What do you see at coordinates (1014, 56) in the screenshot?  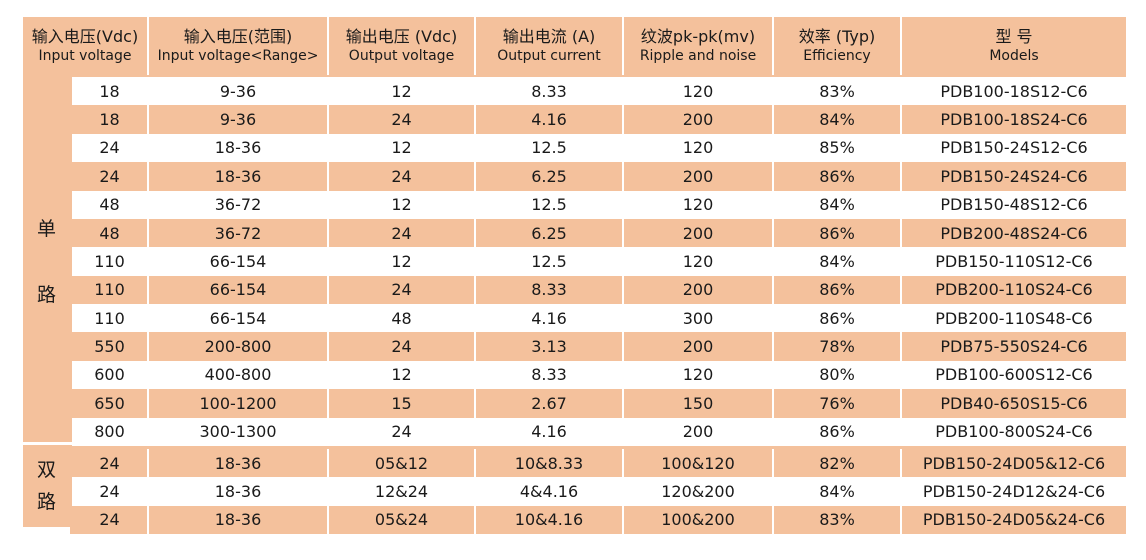 I see `header-en: Models` at bounding box center [1014, 56].